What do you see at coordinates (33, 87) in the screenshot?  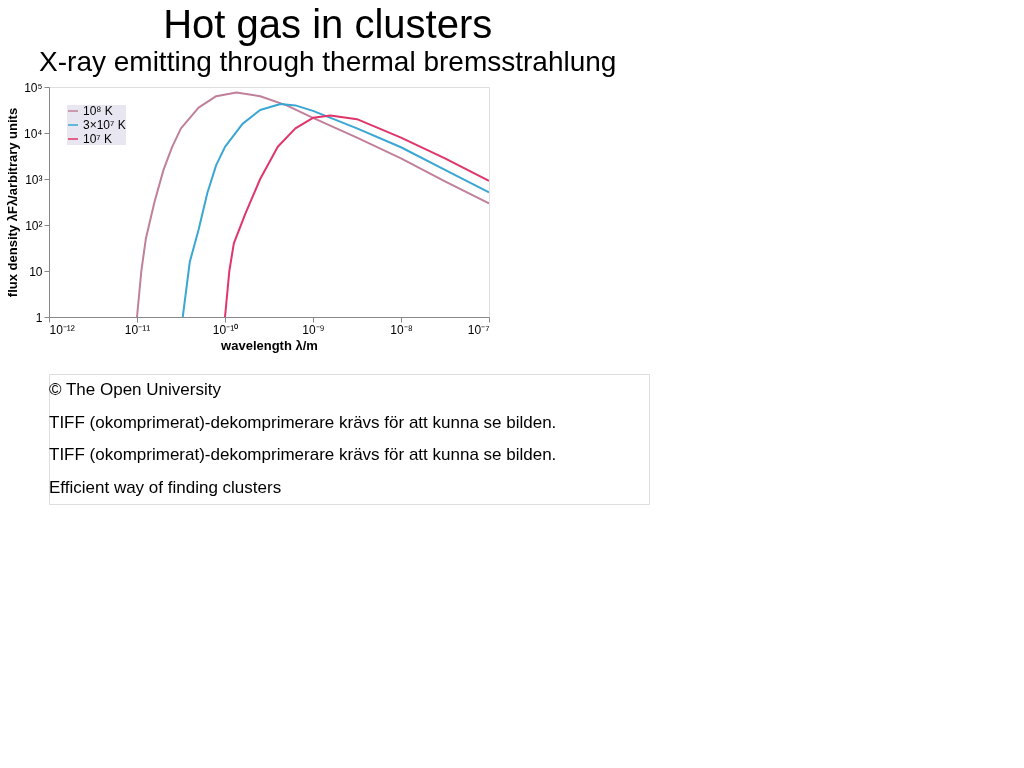 I see `y-tick-label: 10⁵` at bounding box center [33, 87].